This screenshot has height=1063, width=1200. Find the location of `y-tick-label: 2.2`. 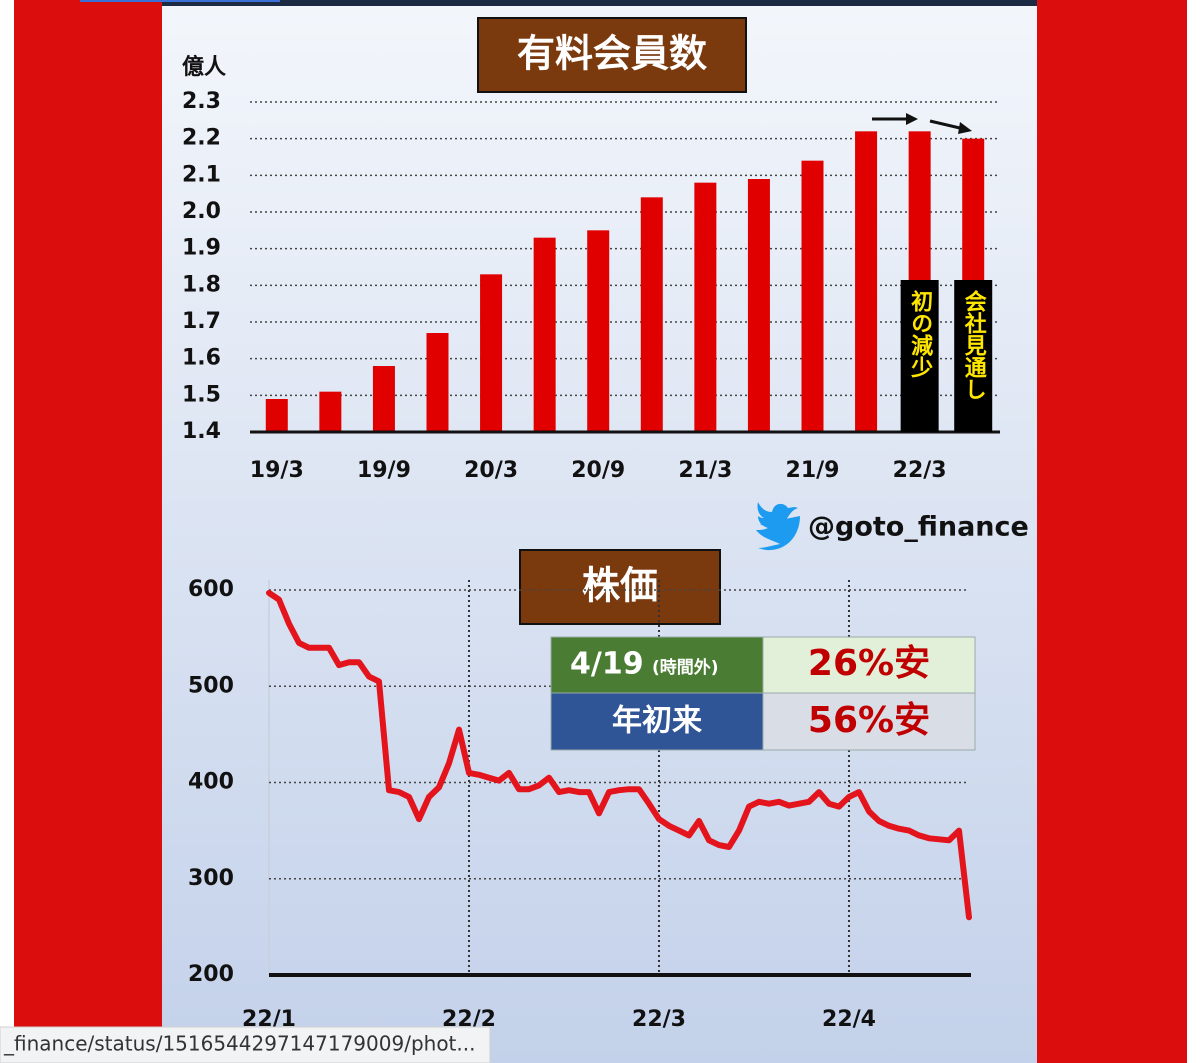

y-tick-label: 2.2 is located at coordinates (201, 138).